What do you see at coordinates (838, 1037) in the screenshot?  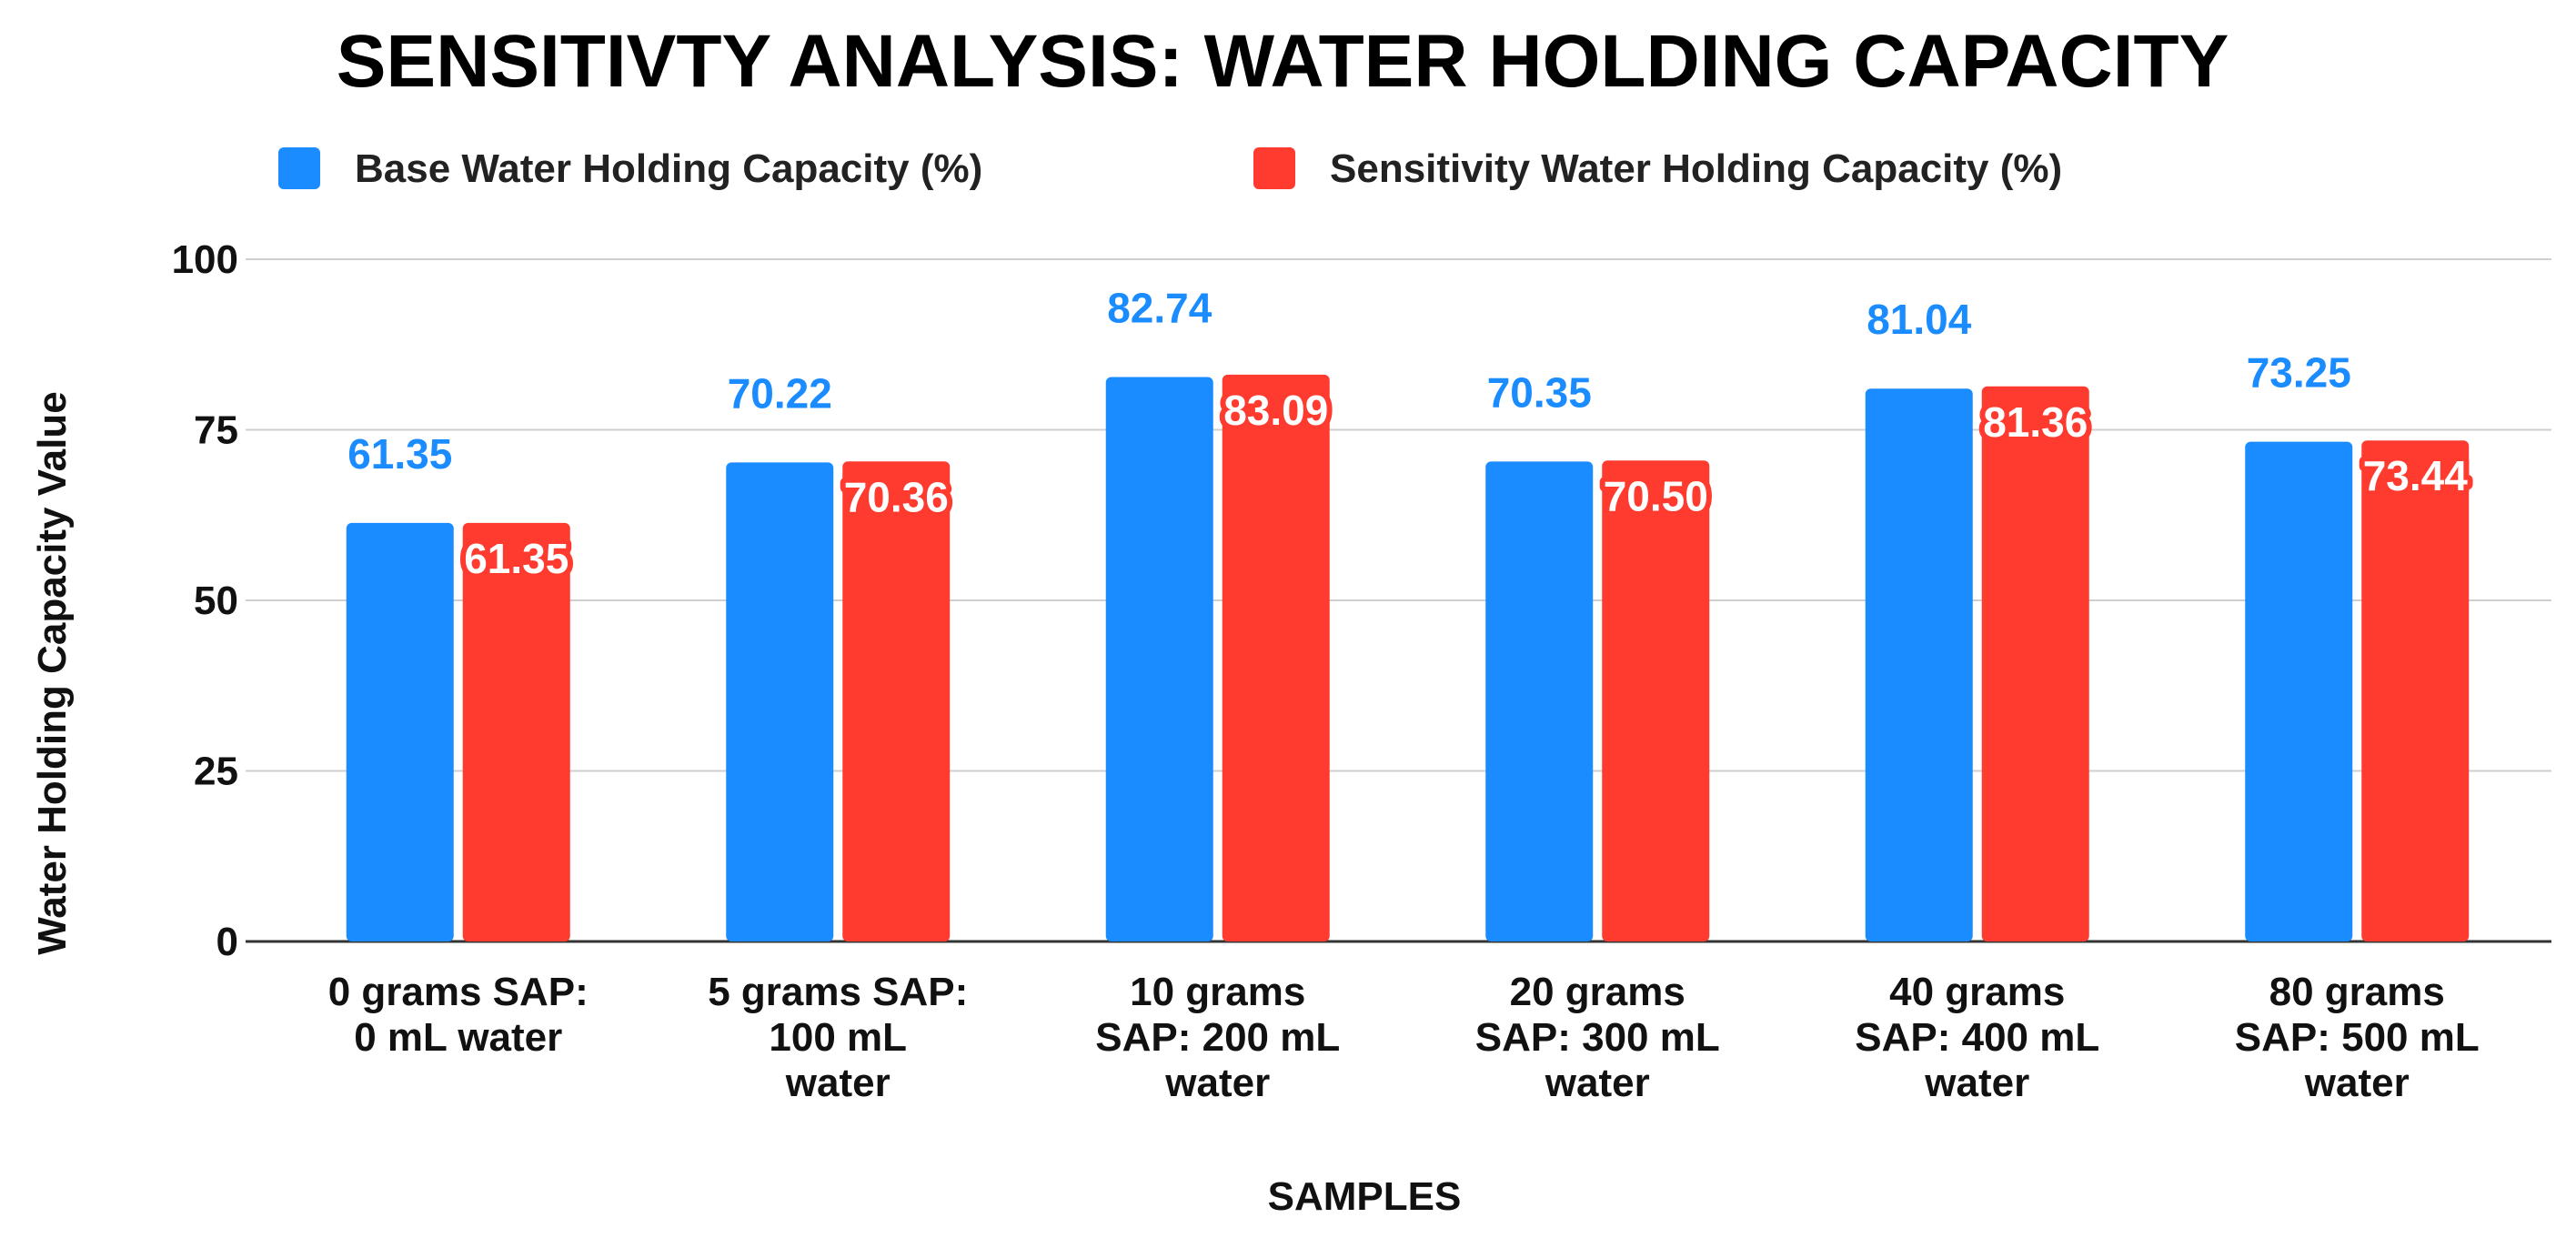 I see `category-label: 100 mL` at bounding box center [838, 1037].